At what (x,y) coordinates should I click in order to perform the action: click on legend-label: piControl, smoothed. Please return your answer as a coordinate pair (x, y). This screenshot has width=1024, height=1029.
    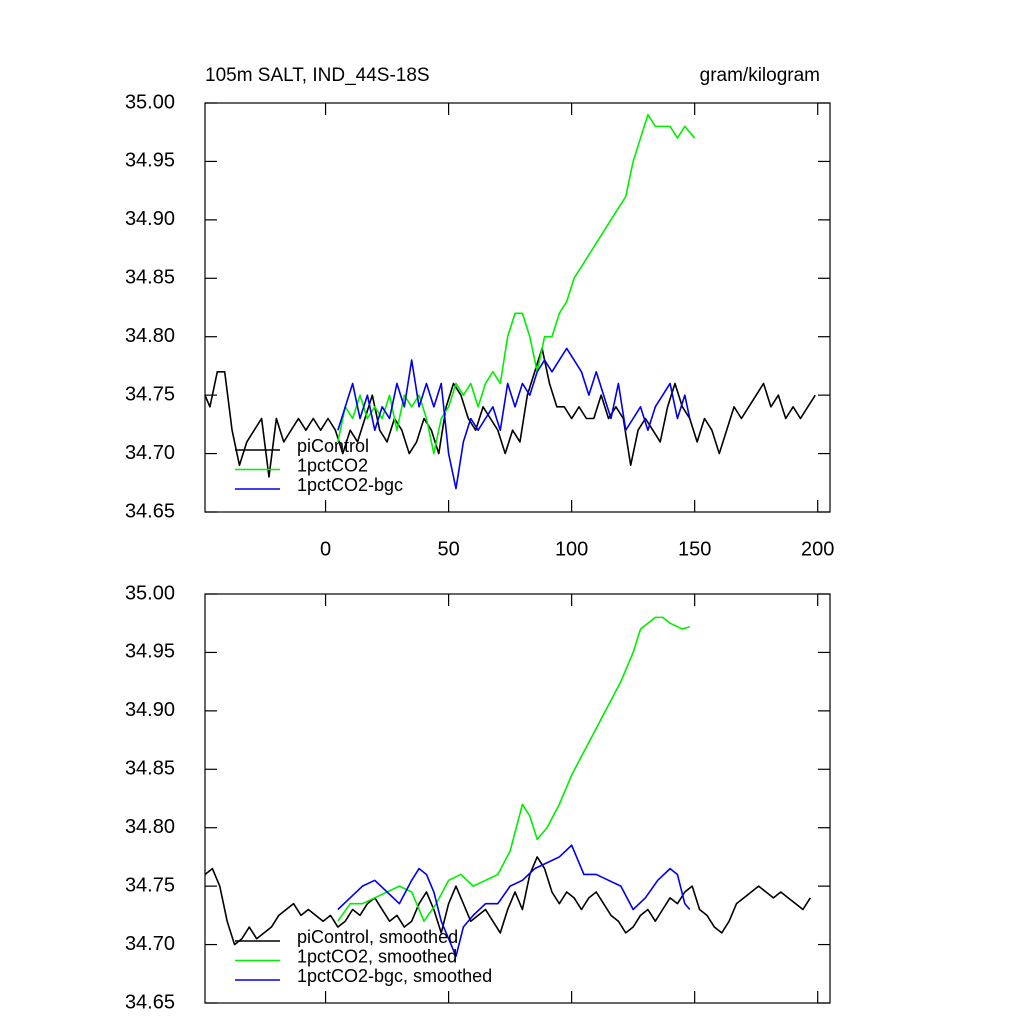
    Looking at the image, I should click on (377, 937).